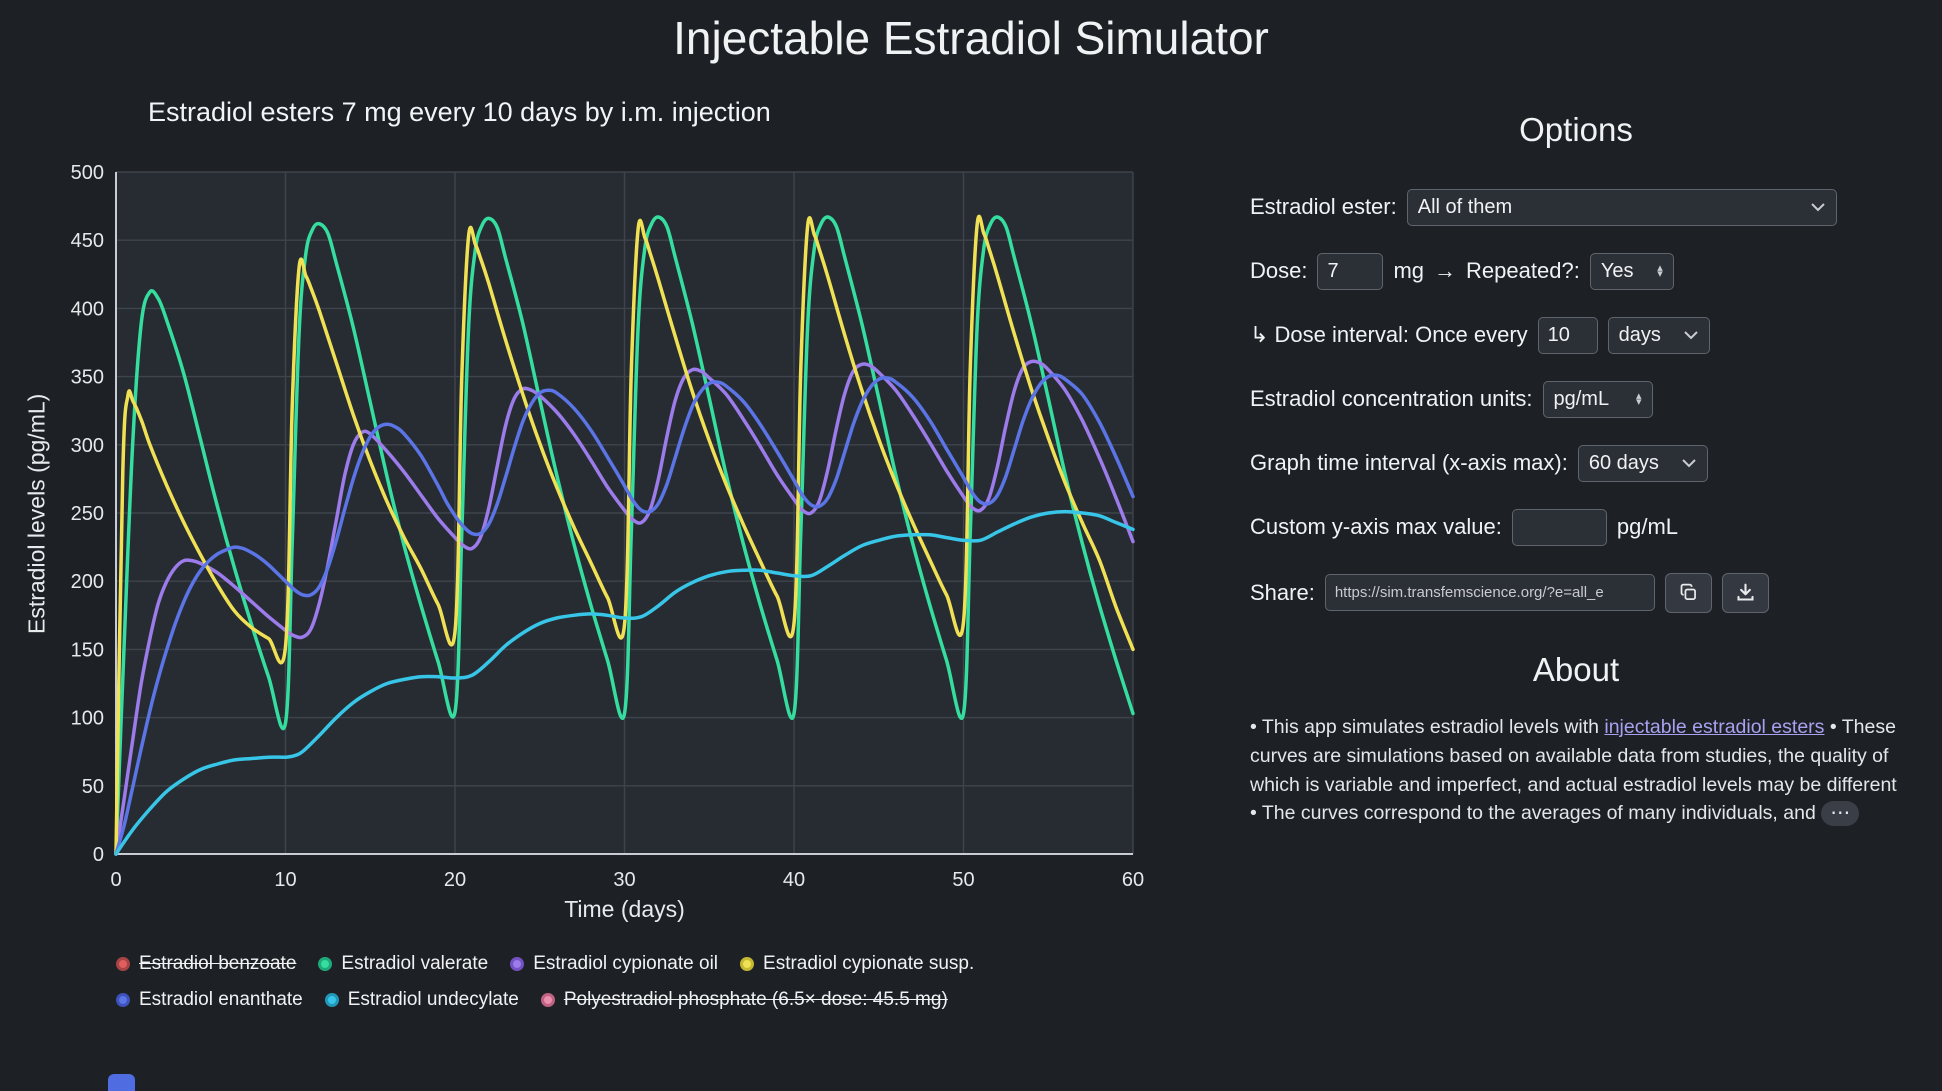  Describe the element at coordinates (1617, 270) in the screenshot. I see `repeated-select-value: Yes` at that location.